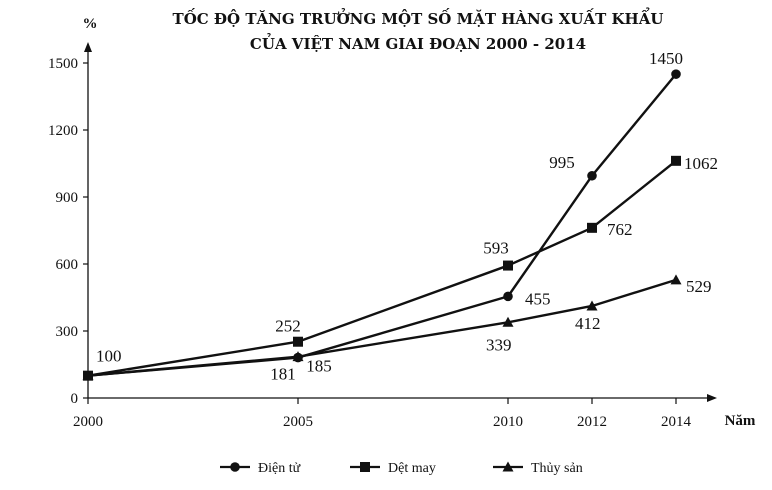 This screenshot has width=772, height=490. I want to click on legend: Điện tử Dệt may Thủy sản, so click(401, 468).